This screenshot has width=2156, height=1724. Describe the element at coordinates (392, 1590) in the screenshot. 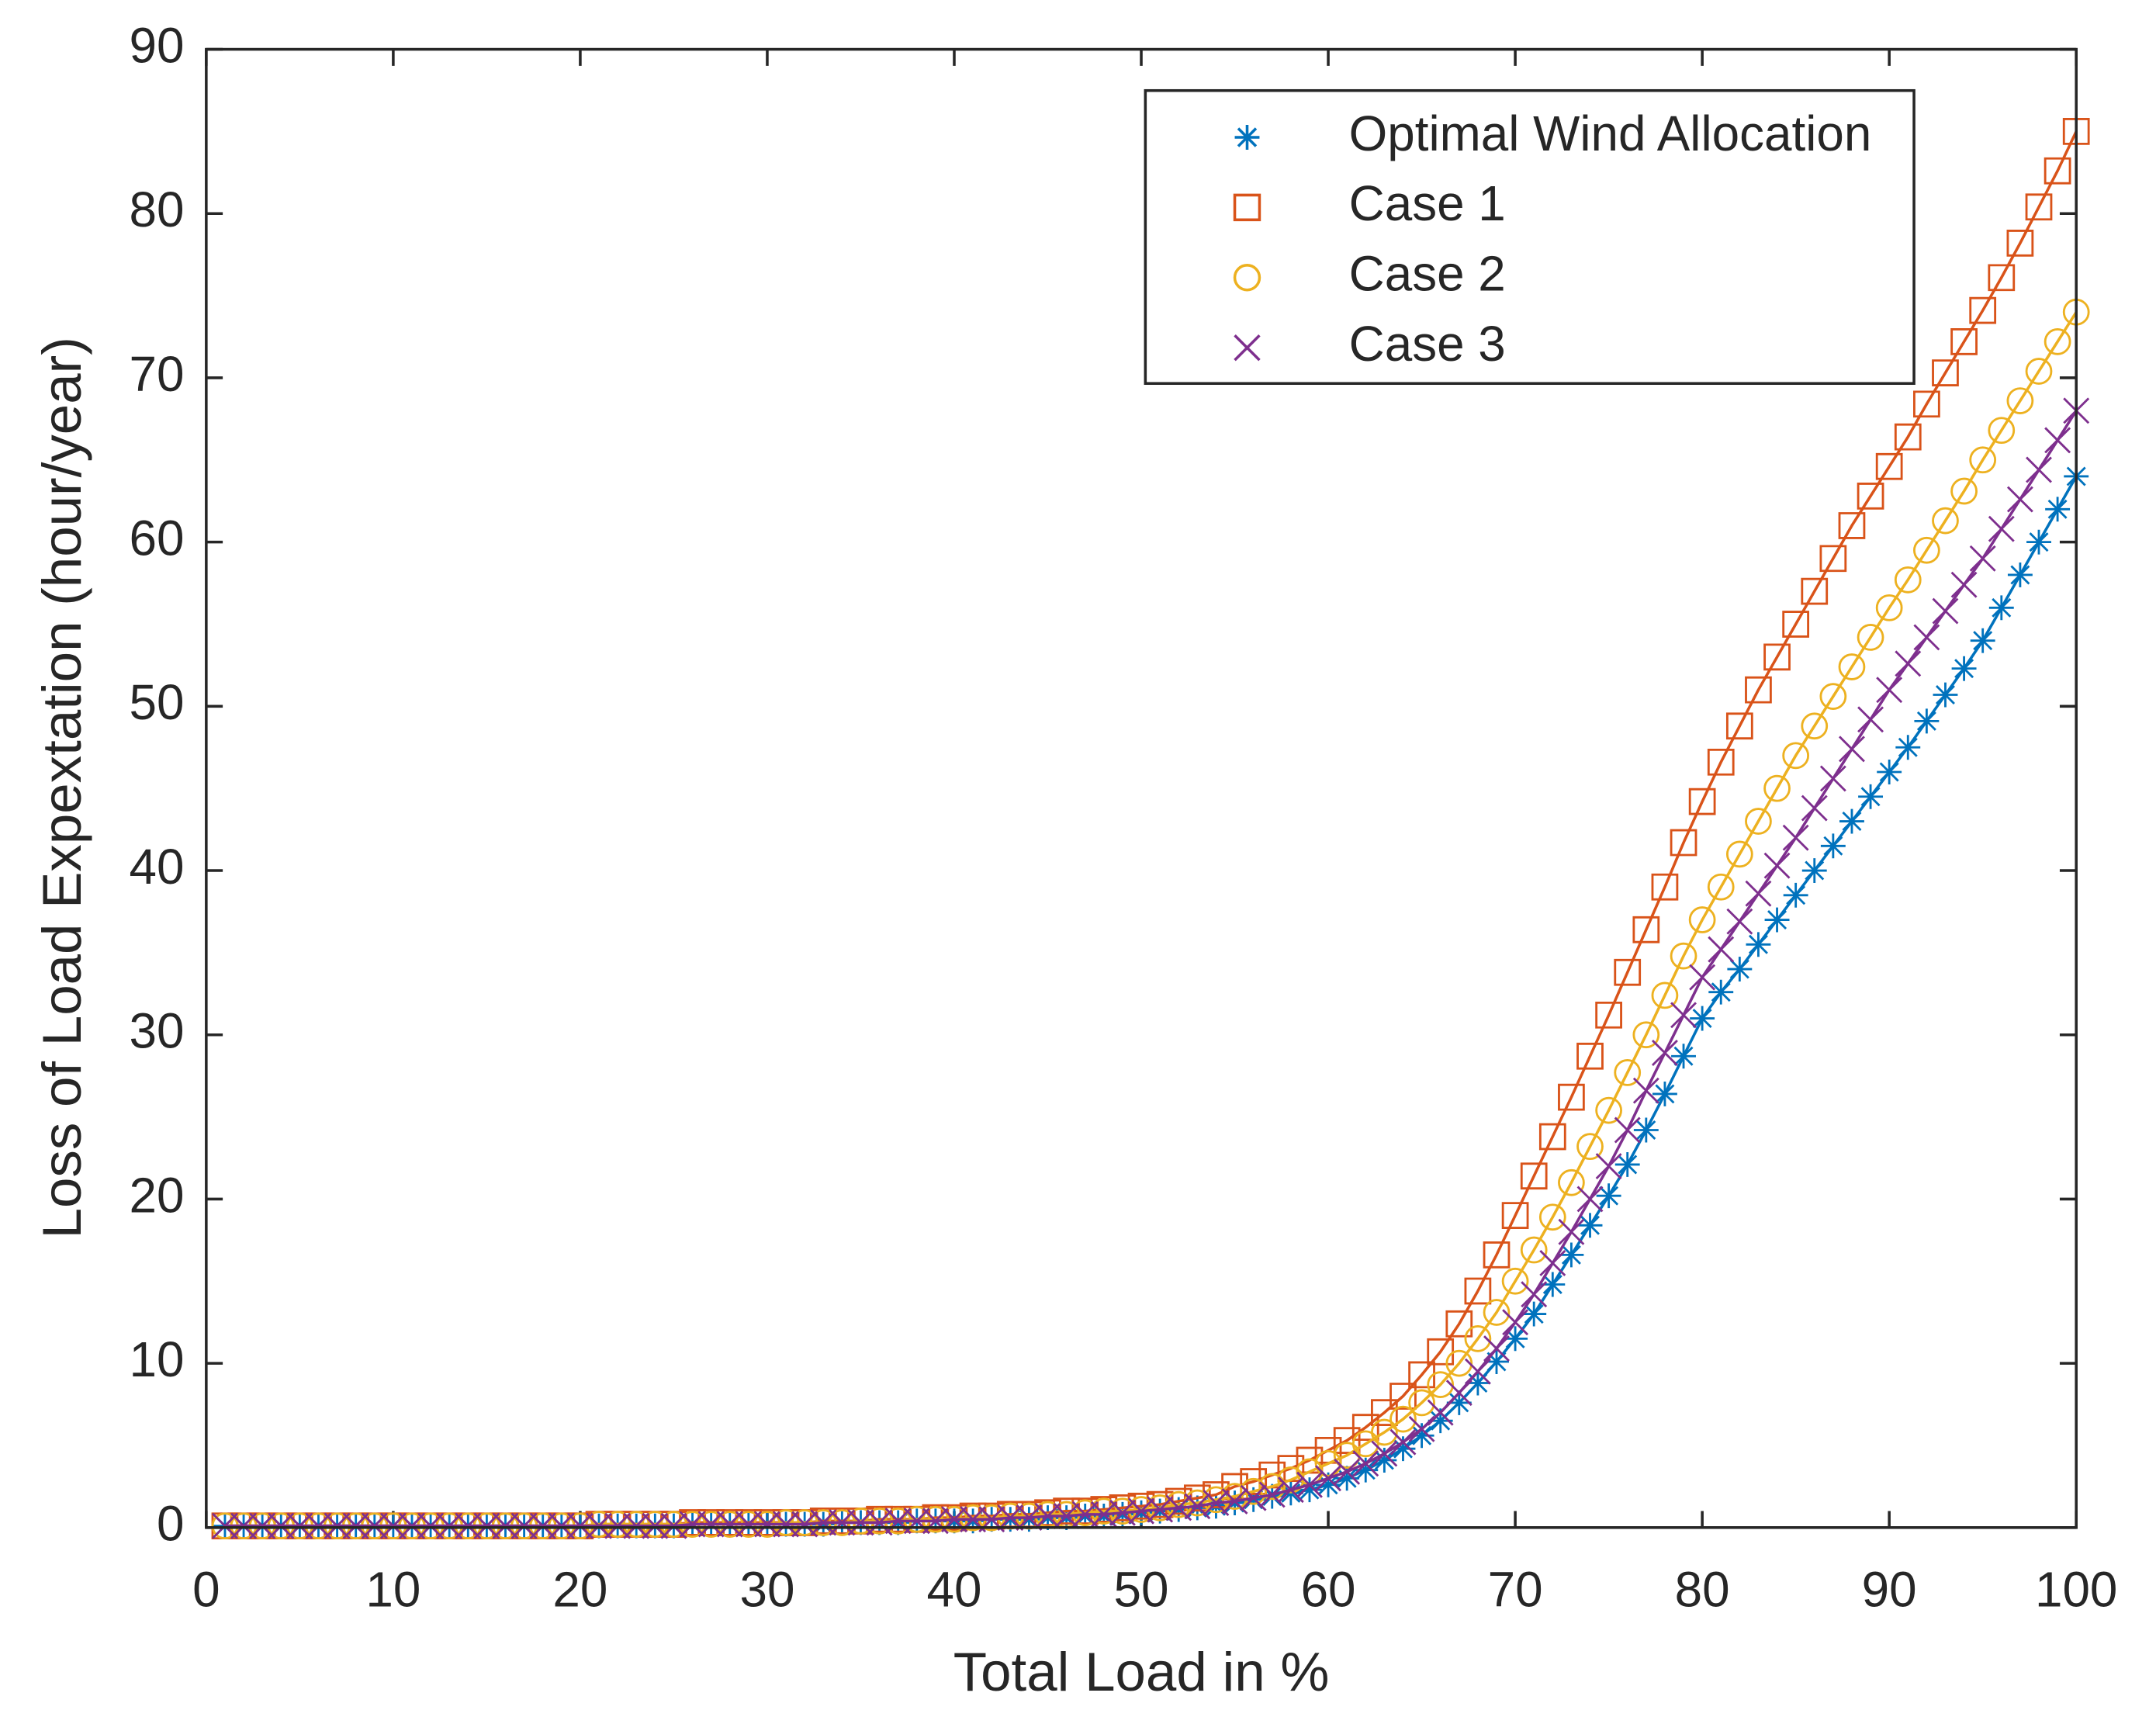

I see `x-tick-label: 10` at that location.